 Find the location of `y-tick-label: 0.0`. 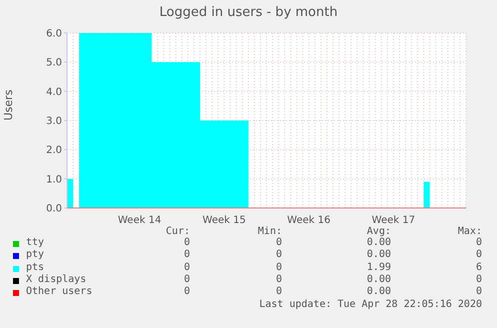

y-tick-label: 0.0 is located at coordinates (54, 209).